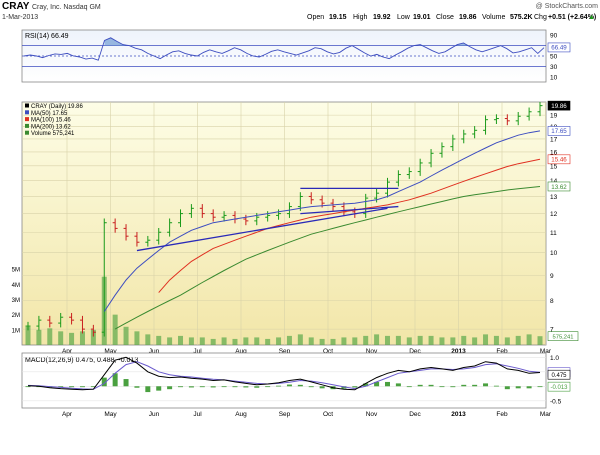 This screenshot has width=600, height=455. I want to click on volume-tick-label: 2M, so click(16, 316).